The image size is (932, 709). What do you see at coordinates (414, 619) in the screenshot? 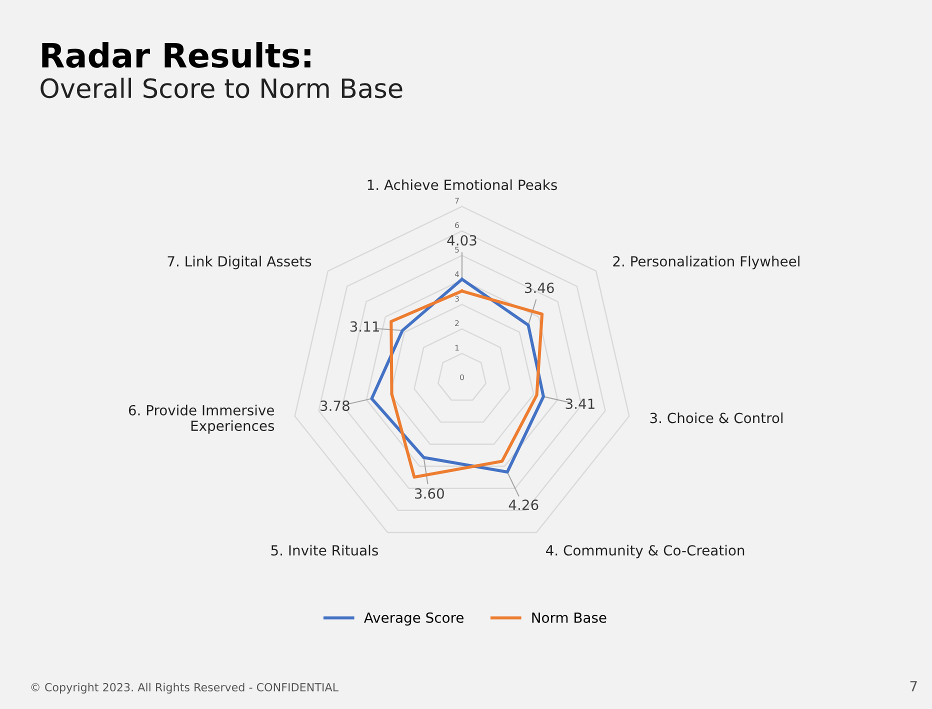
I see `legend-label: Average Score` at bounding box center [414, 619].